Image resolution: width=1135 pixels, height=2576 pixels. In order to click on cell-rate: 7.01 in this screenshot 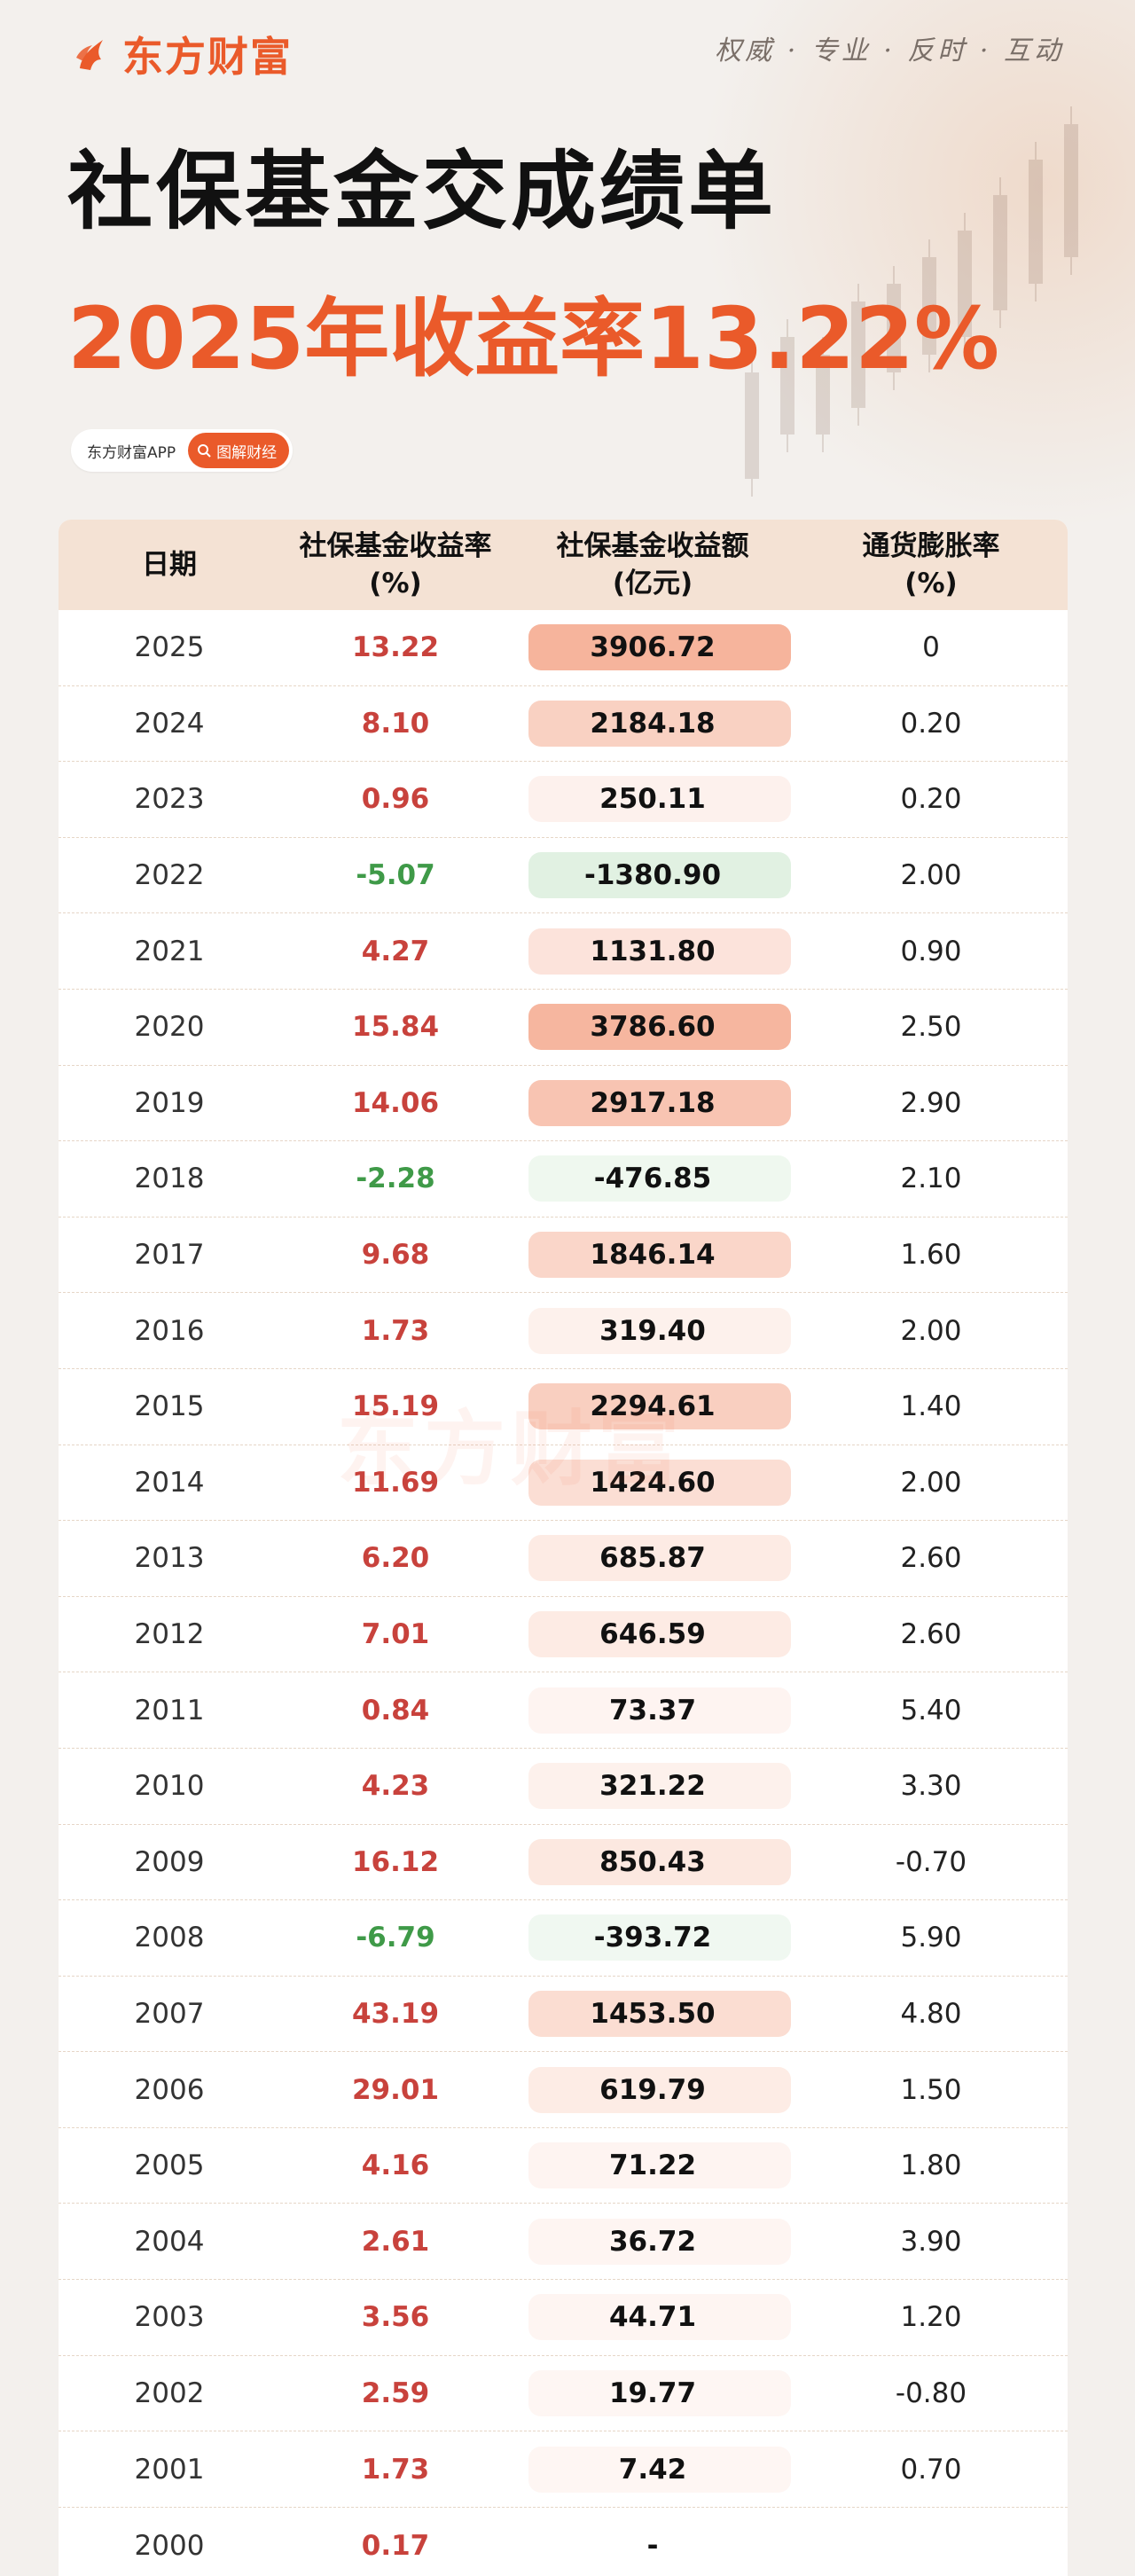, I will do `click(395, 1634)`.